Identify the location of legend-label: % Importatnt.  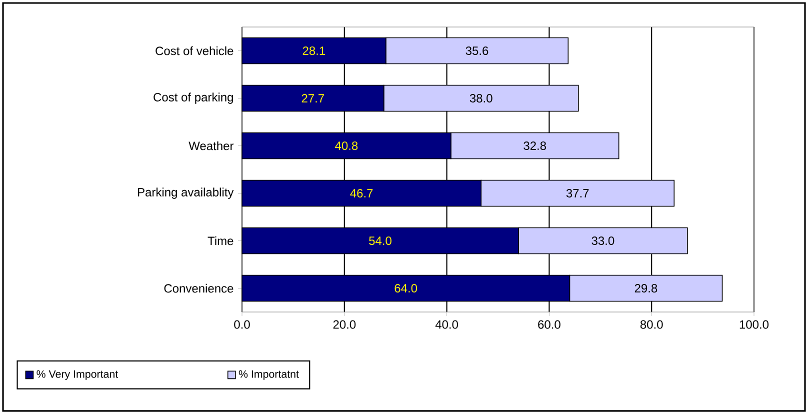
(268, 375).